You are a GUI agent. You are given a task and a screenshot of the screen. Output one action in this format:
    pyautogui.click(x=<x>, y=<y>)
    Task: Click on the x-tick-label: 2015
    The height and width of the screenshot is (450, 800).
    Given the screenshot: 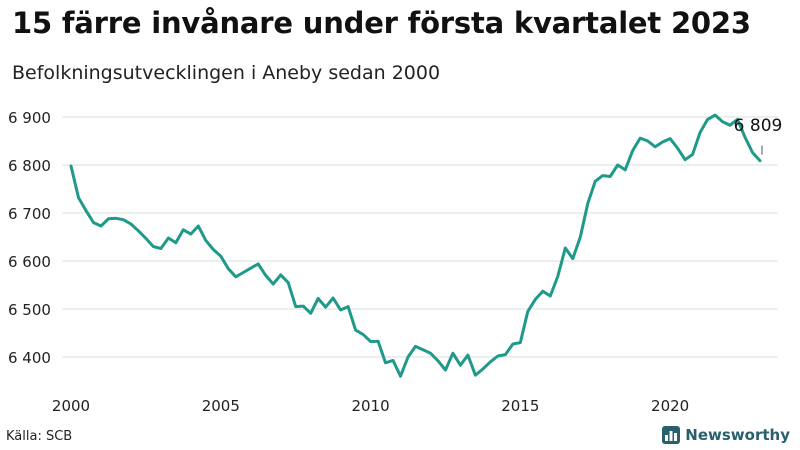 What is the action you would take?
    pyautogui.click(x=520, y=406)
    